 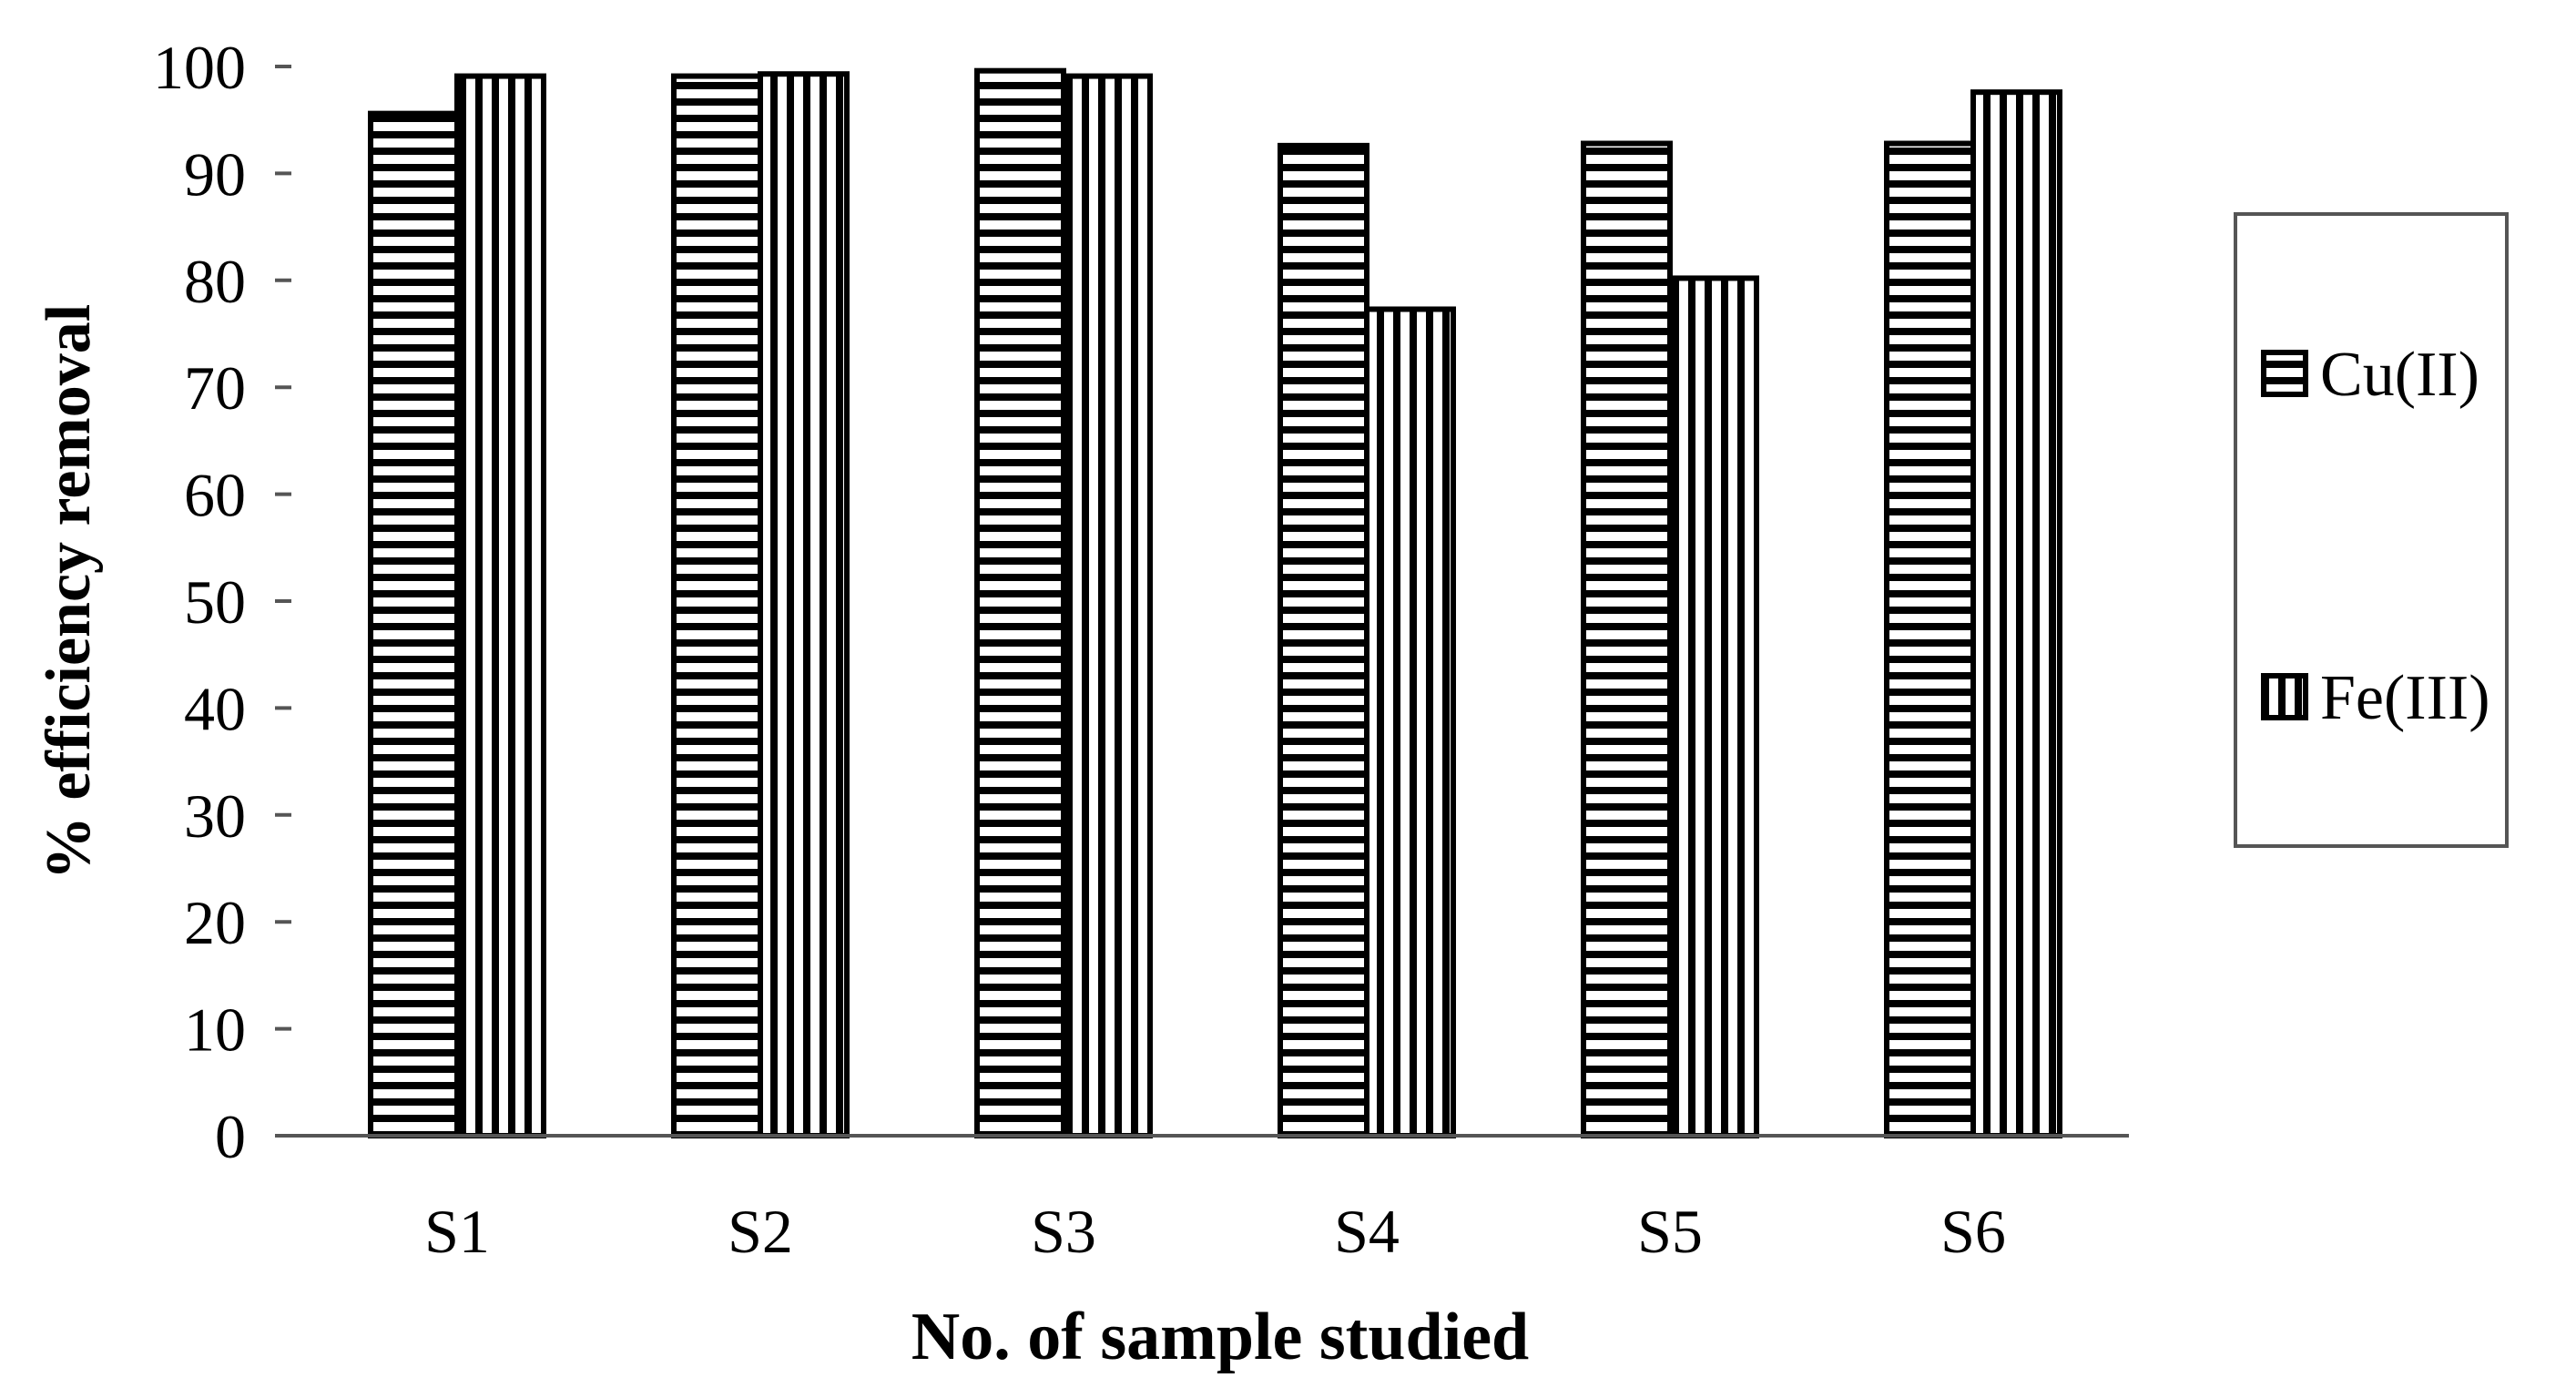 I want to click on y-axis-label: % efficiency removal, so click(x=69, y=592).